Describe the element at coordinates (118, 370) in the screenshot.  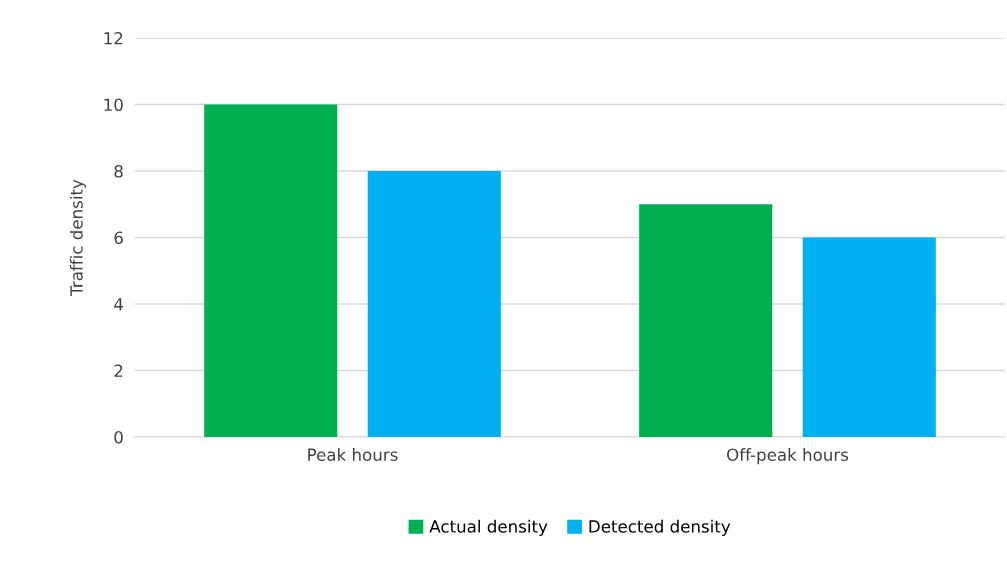
I see `y-tick-label: 2` at that location.